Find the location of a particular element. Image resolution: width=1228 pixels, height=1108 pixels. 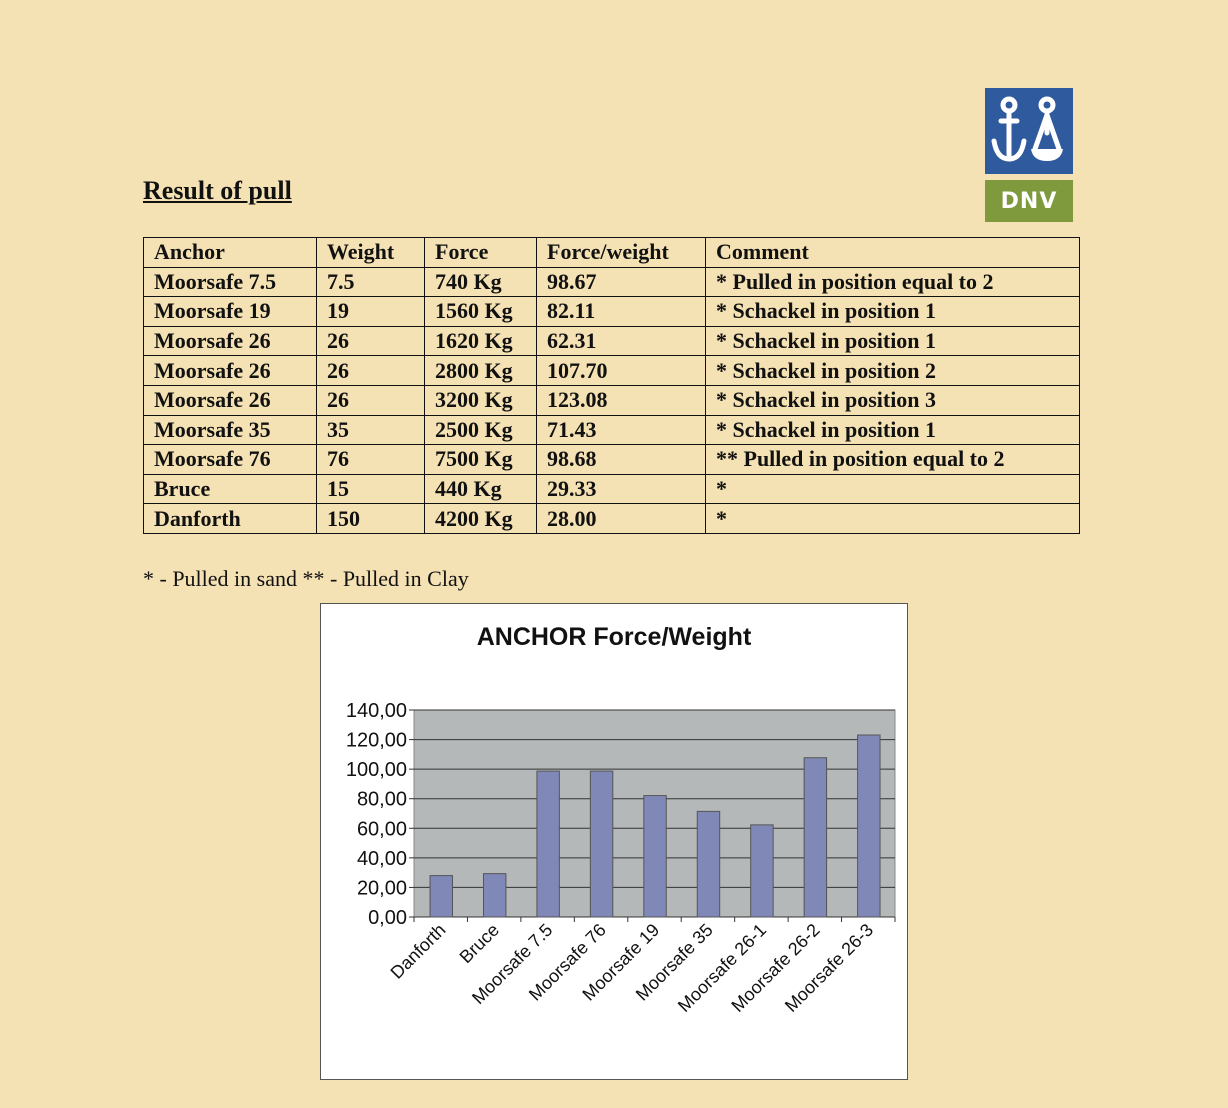

table-cell: 7500 Kg is located at coordinates (480, 459).